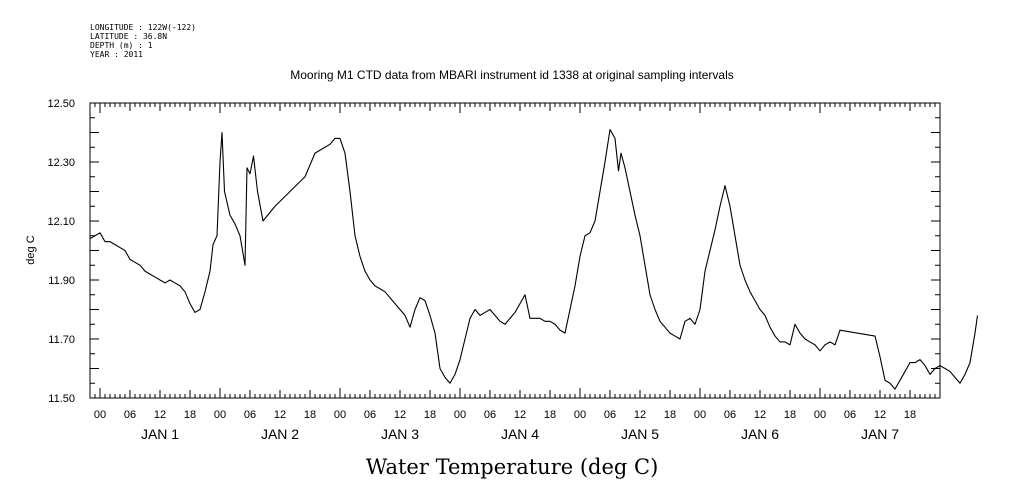 The image size is (1009, 504). What do you see at coordinates (61, 340) in the screenshot?
I see `y-tick-label: 11.70` at bounding box center [61, 340].